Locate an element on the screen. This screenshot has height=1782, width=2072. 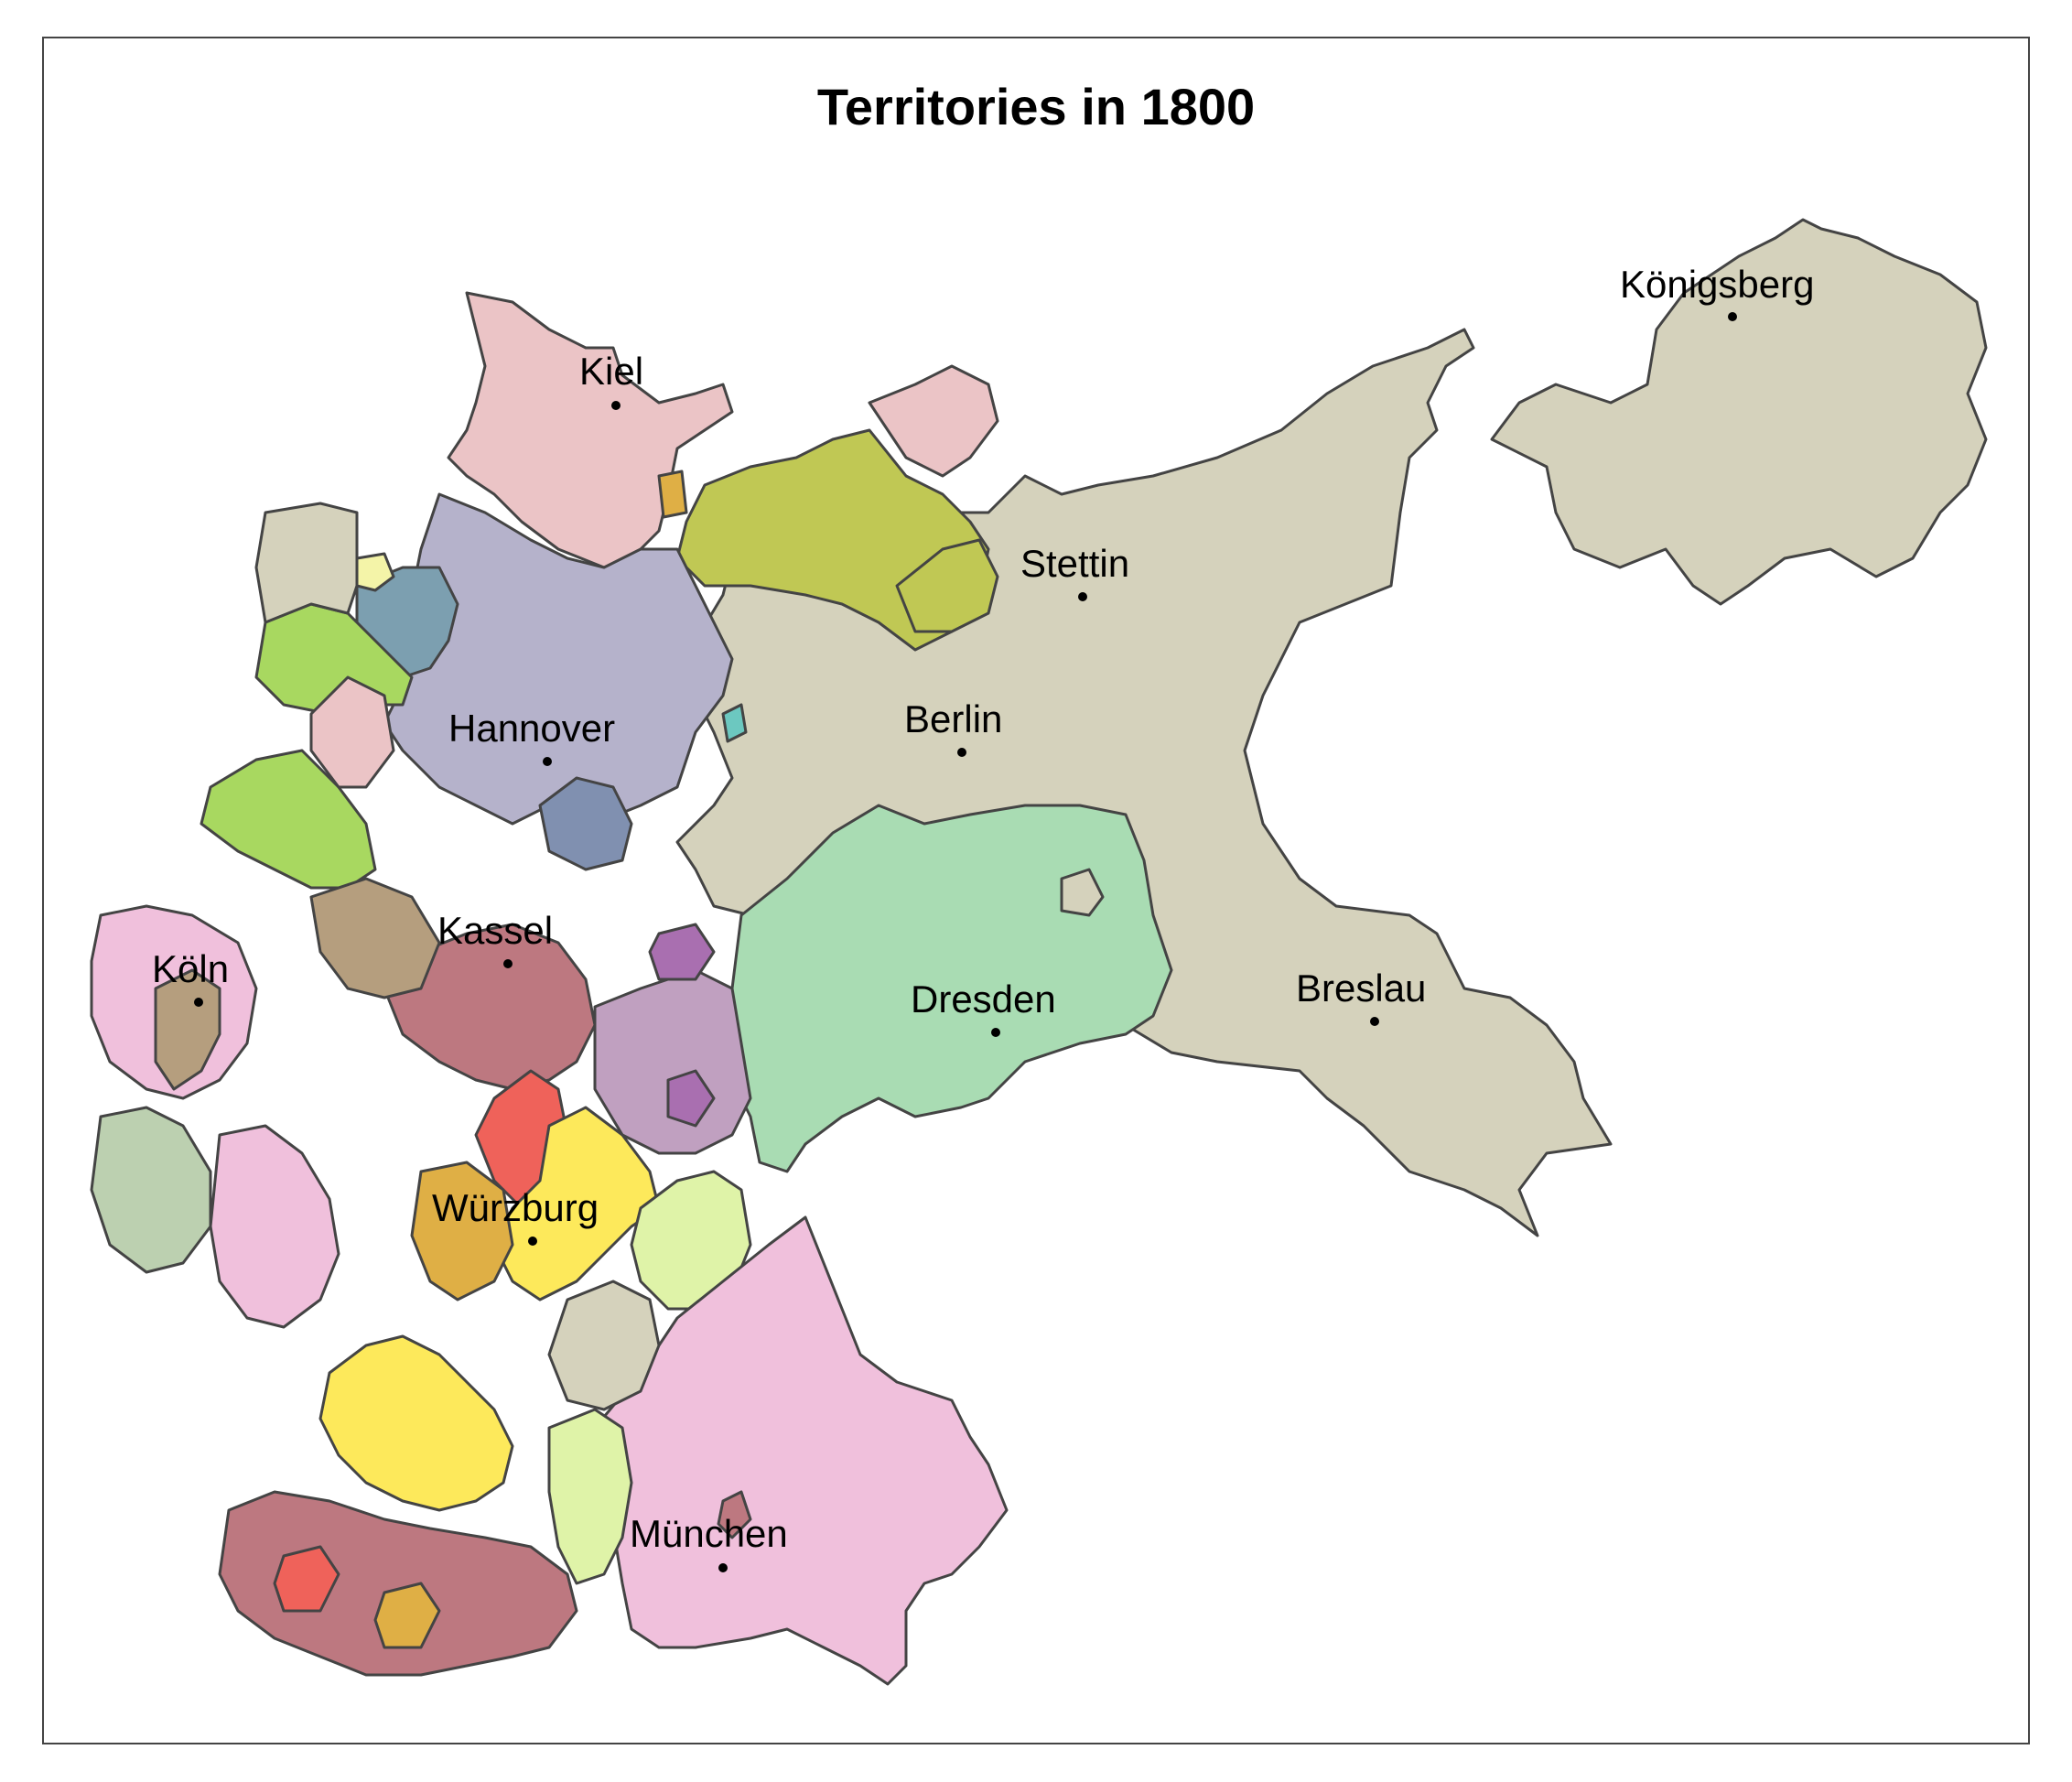
city-stettin: Stettin is located at coordinates (1074, 571).